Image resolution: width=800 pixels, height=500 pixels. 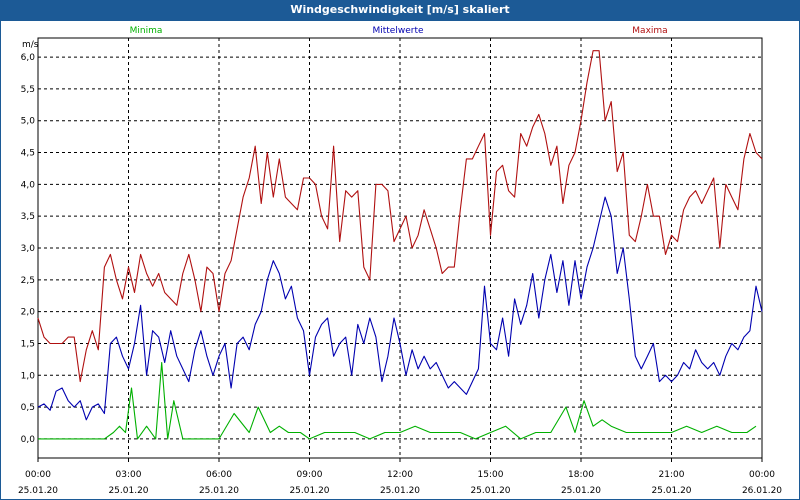 What do you see at coordinates (28, 313) in the screenshot?
I see `y-tick-label: 2,0` at bounding box center [28, 313].